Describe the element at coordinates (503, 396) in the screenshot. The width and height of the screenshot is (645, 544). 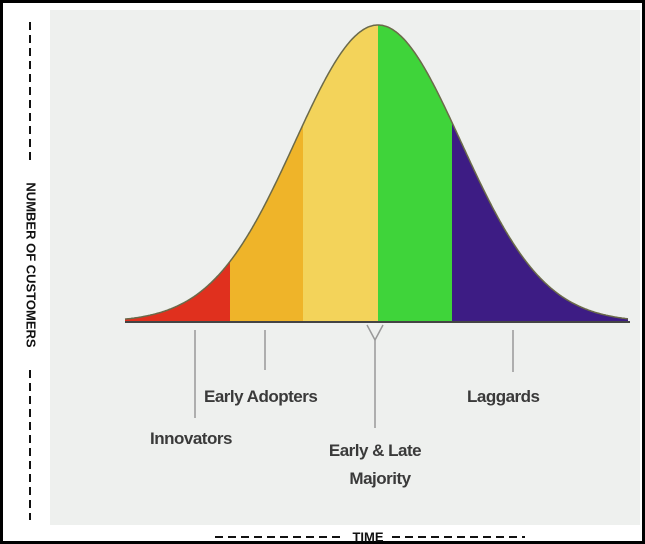
I see `segment-label: Laggards` at that location.